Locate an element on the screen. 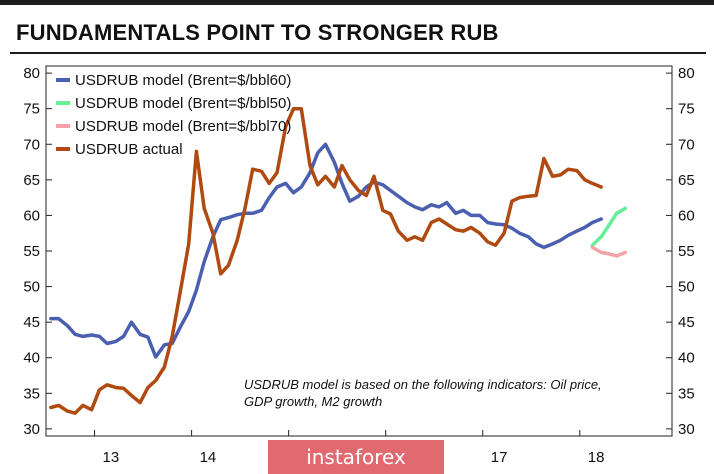 The image size is (714, 474). y-tick-label-right-35: 35 is located at coordinates (686, 393).